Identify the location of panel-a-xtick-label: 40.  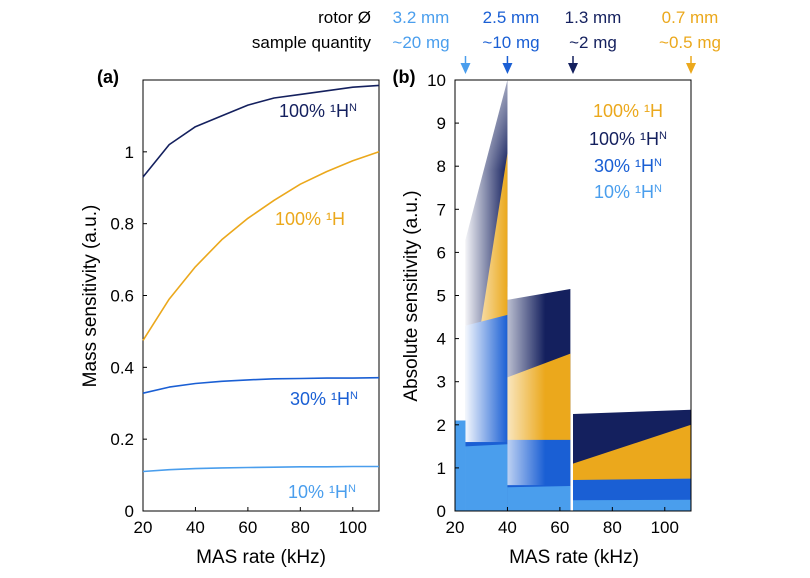
(195, 527).